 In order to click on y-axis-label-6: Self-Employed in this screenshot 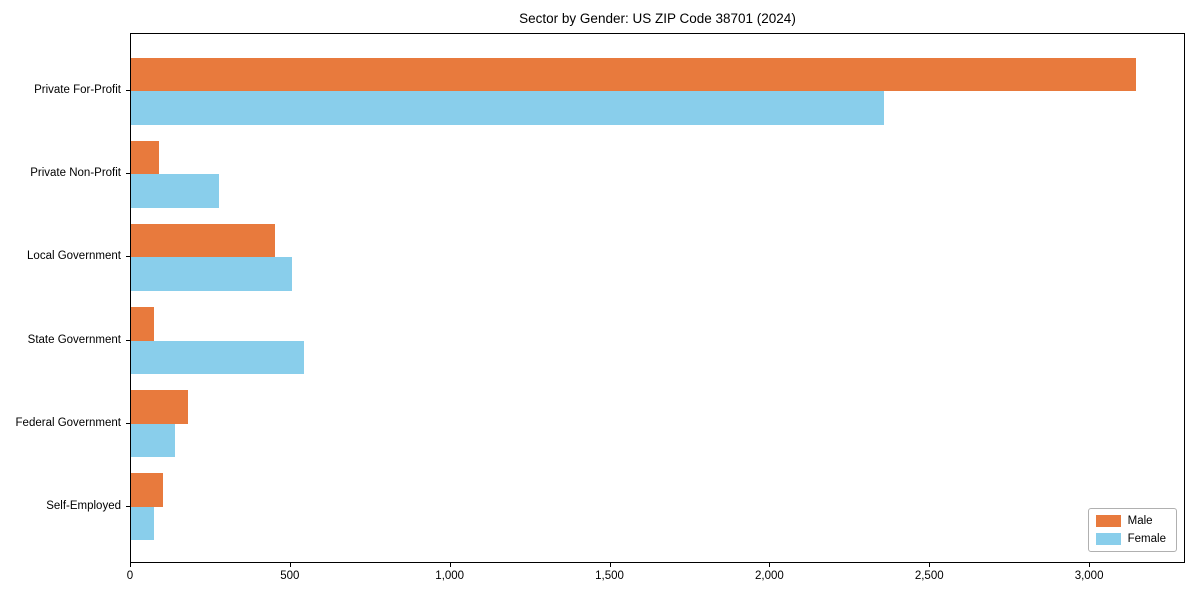, I will do `click(83, 505)`.